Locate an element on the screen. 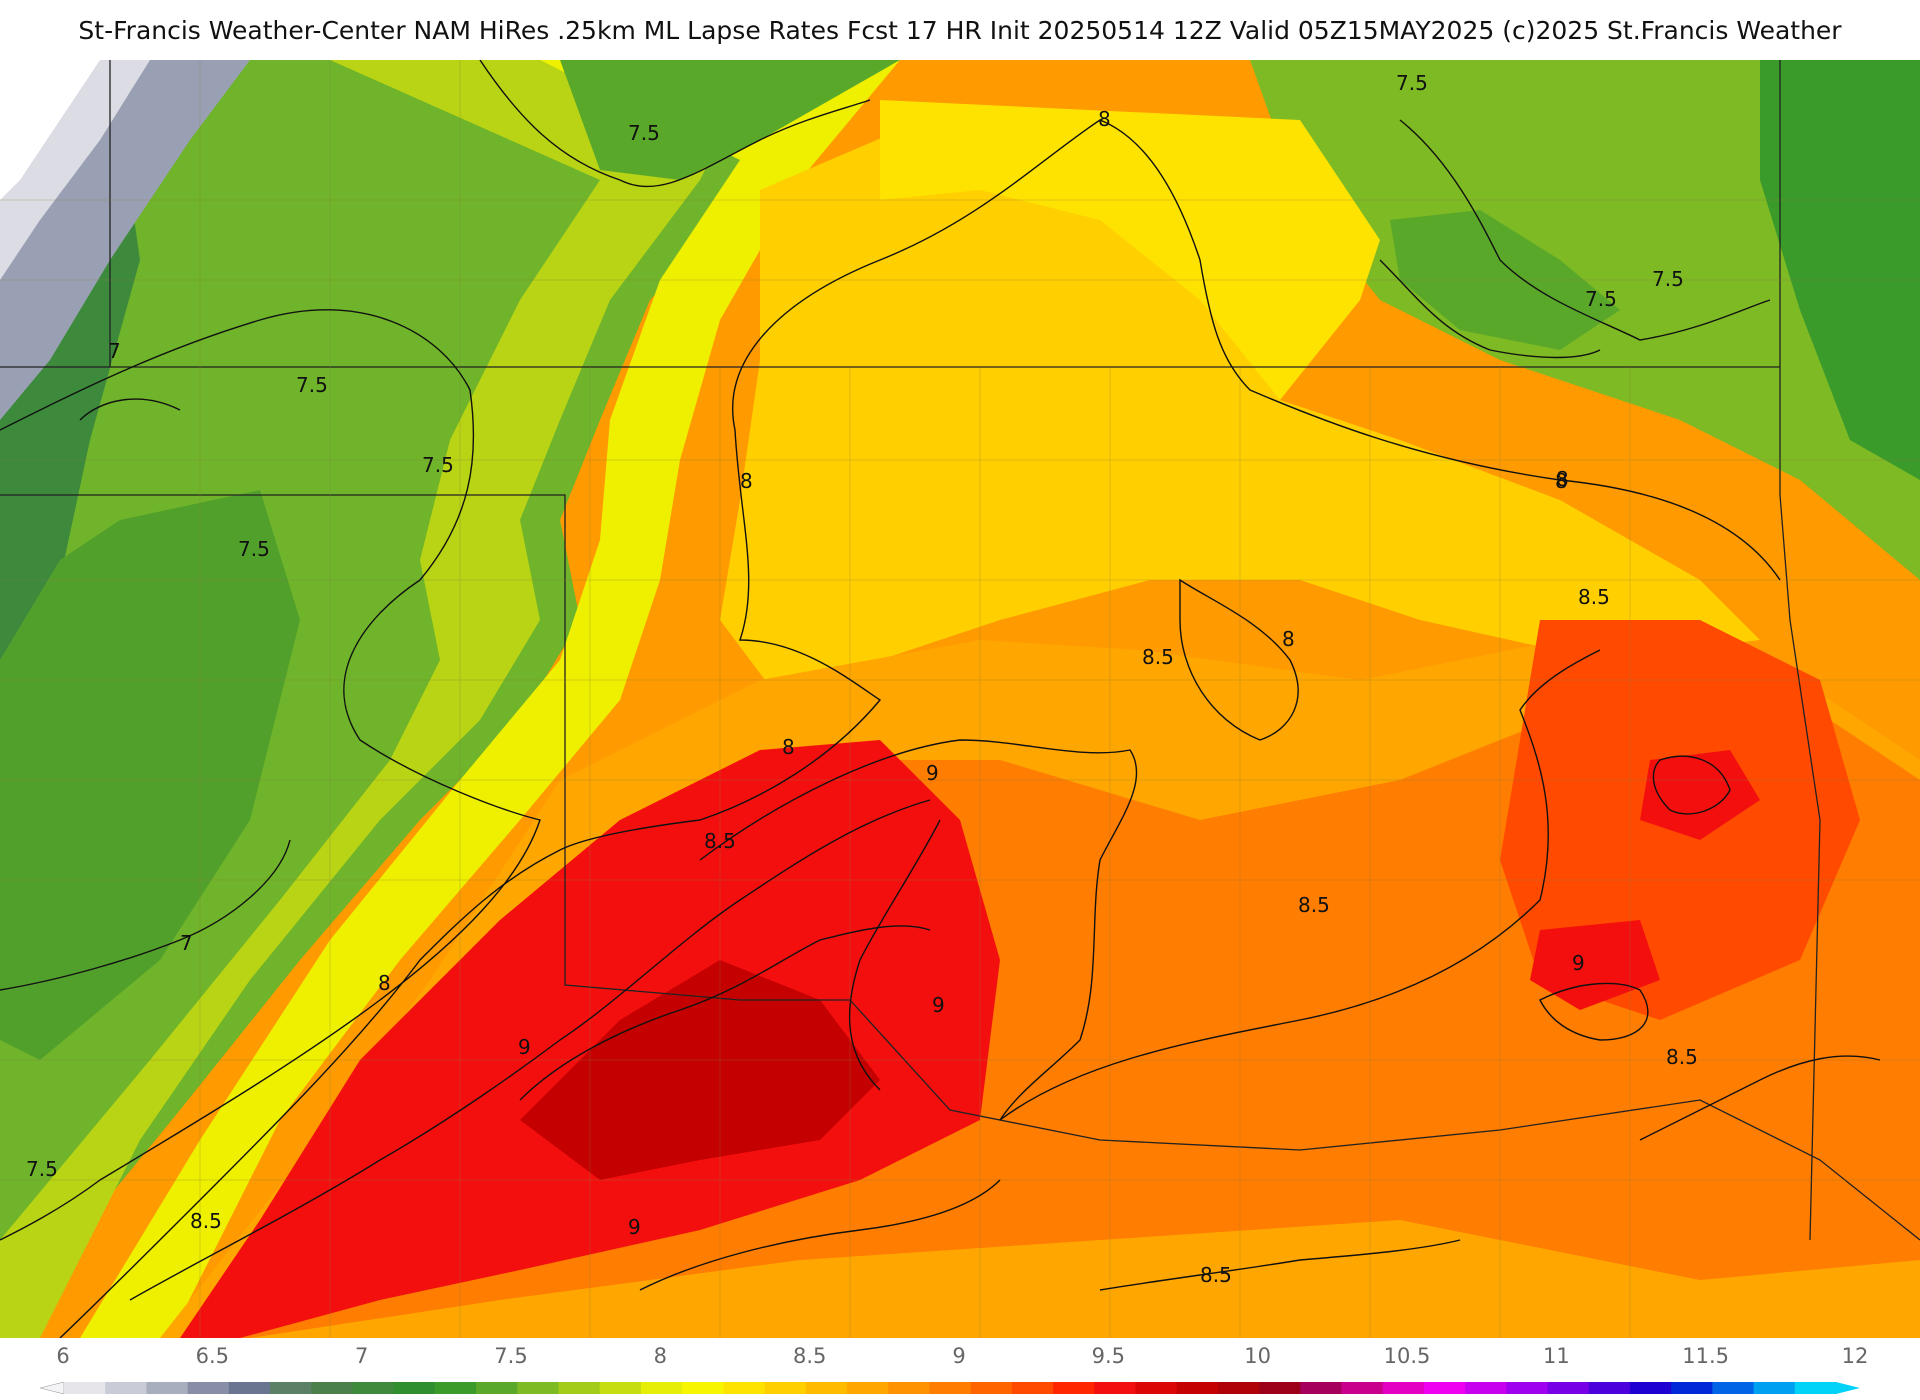  colorbar-tick-label: 8 is located at coordinates (660, 1356).